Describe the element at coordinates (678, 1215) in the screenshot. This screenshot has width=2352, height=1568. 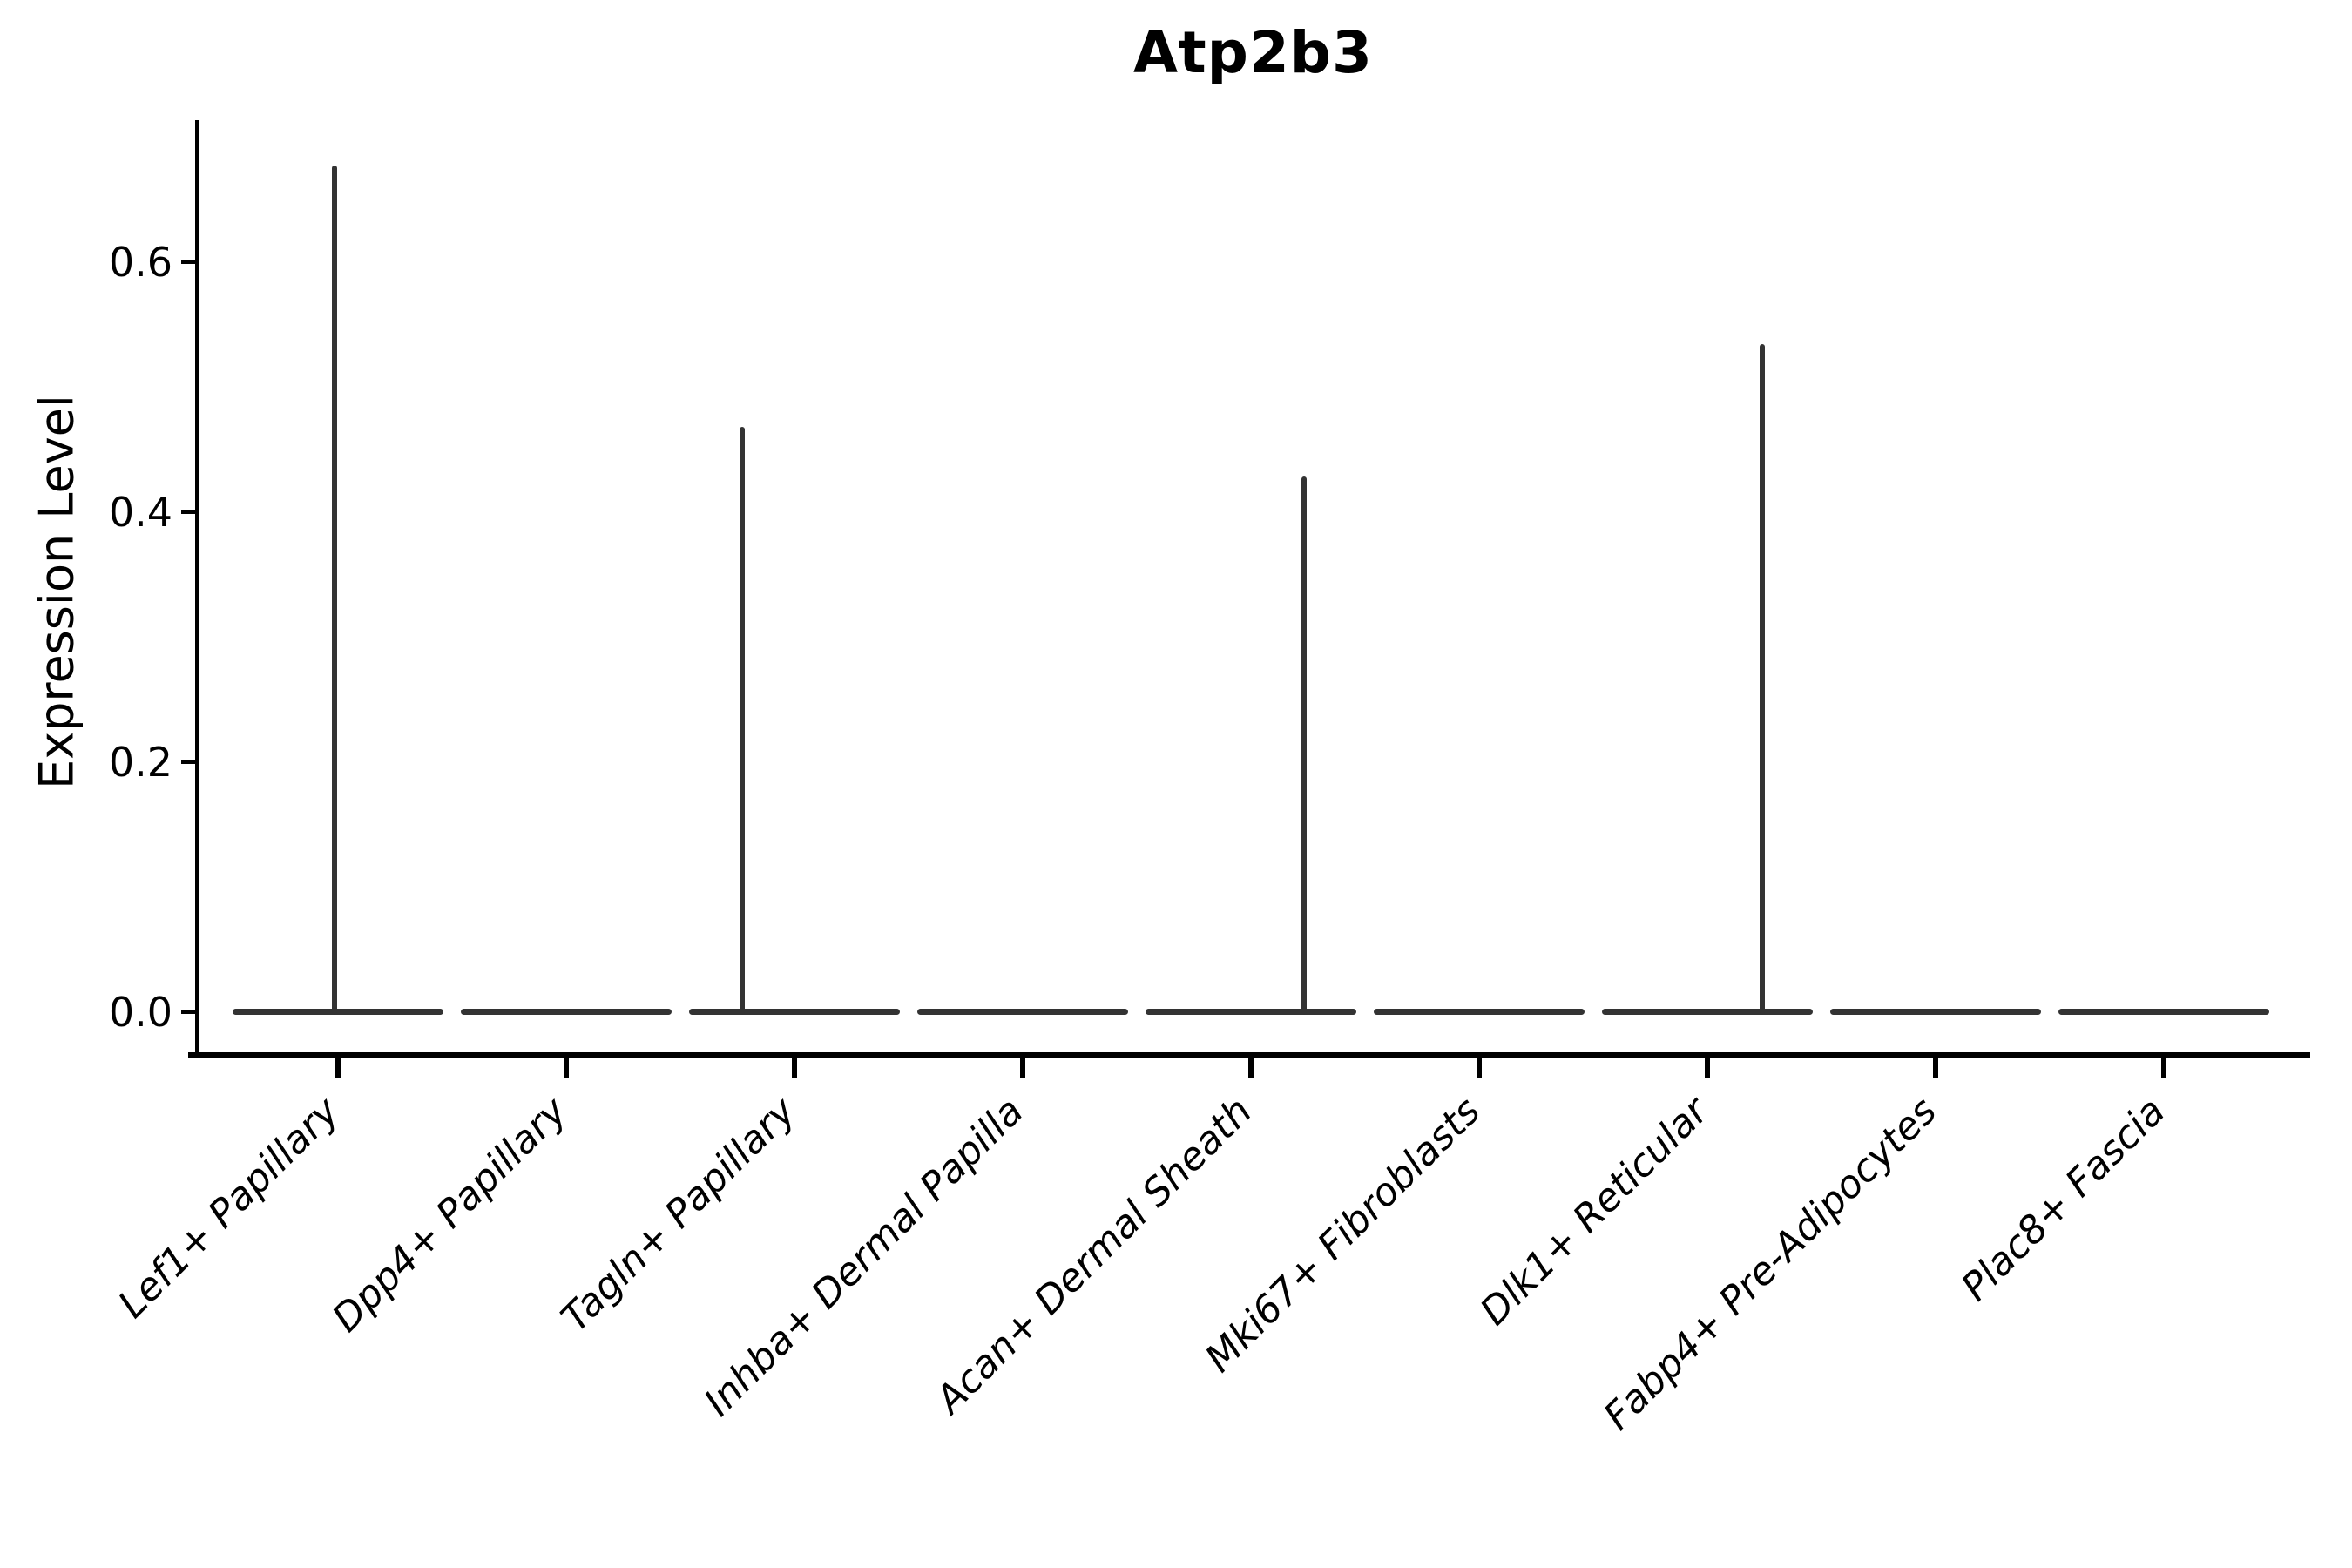
I see `x-category-label: Tagln+ Papillary` at that location.